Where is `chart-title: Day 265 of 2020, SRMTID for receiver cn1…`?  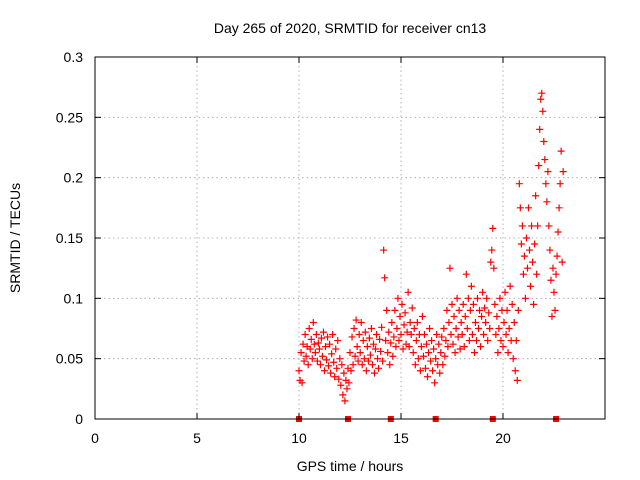
chart-title: Day 265 of 2020, SRMTID for receiver cn1… is located at coordinates (350, 28).